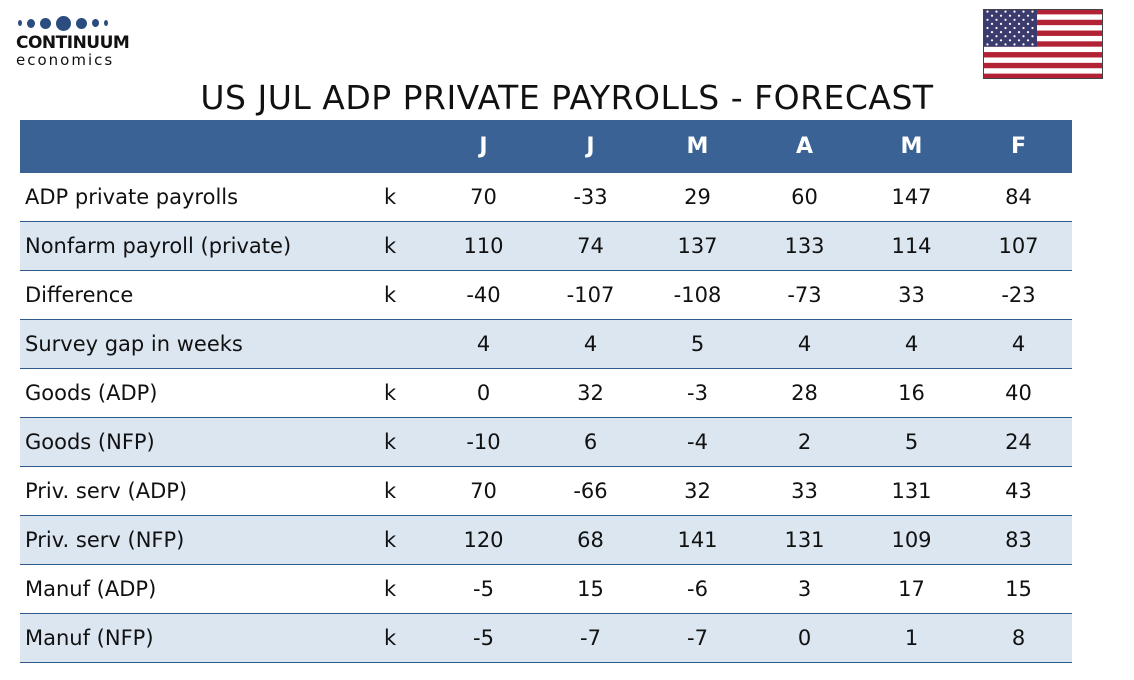 Image resolution: width=1134 pixels, height=680 pixels. I want to click on table-cell: -40, so click(483, 295).